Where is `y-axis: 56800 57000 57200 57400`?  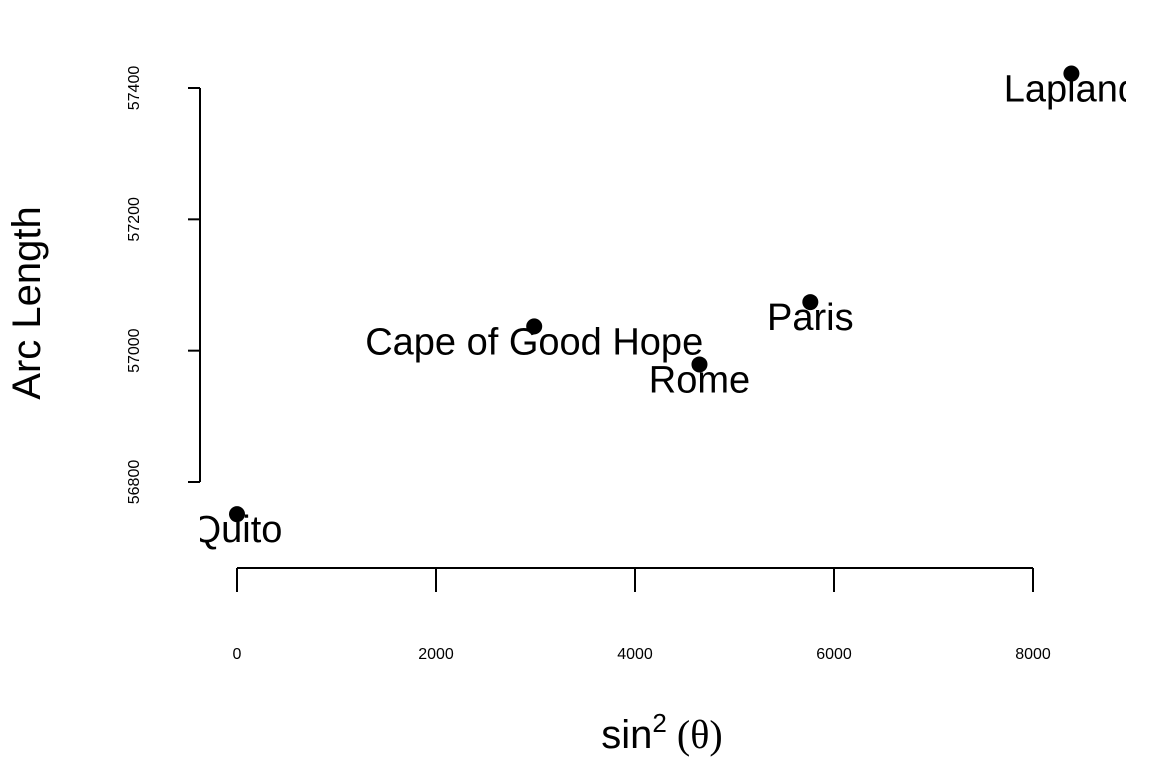
y-axis: 56800 57000 57200 57400 is located at coordinates (163, 285).